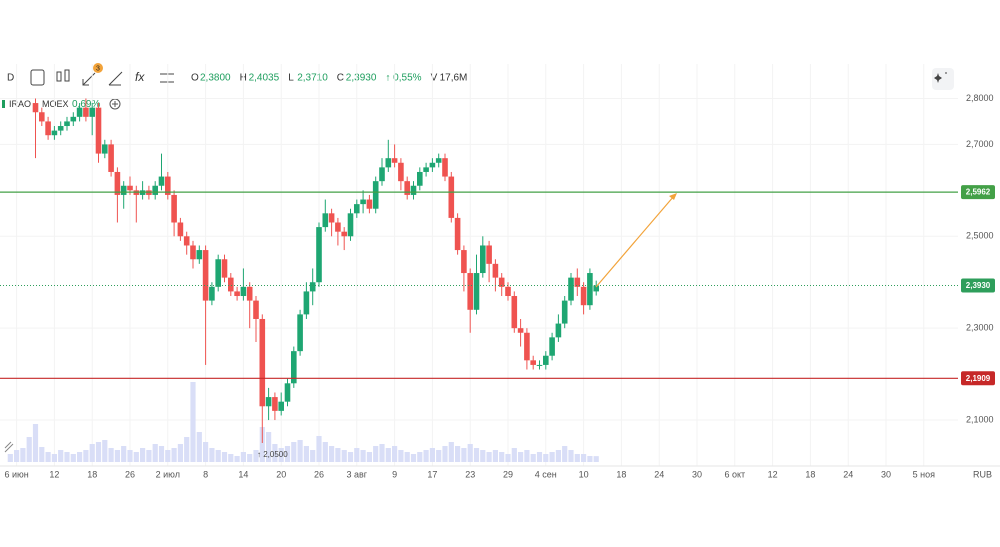 This screenshot has width=1000, height=547. Describe the element at coordinates (982, 474) in the screenshot. I see `currency: RUB` at that location.